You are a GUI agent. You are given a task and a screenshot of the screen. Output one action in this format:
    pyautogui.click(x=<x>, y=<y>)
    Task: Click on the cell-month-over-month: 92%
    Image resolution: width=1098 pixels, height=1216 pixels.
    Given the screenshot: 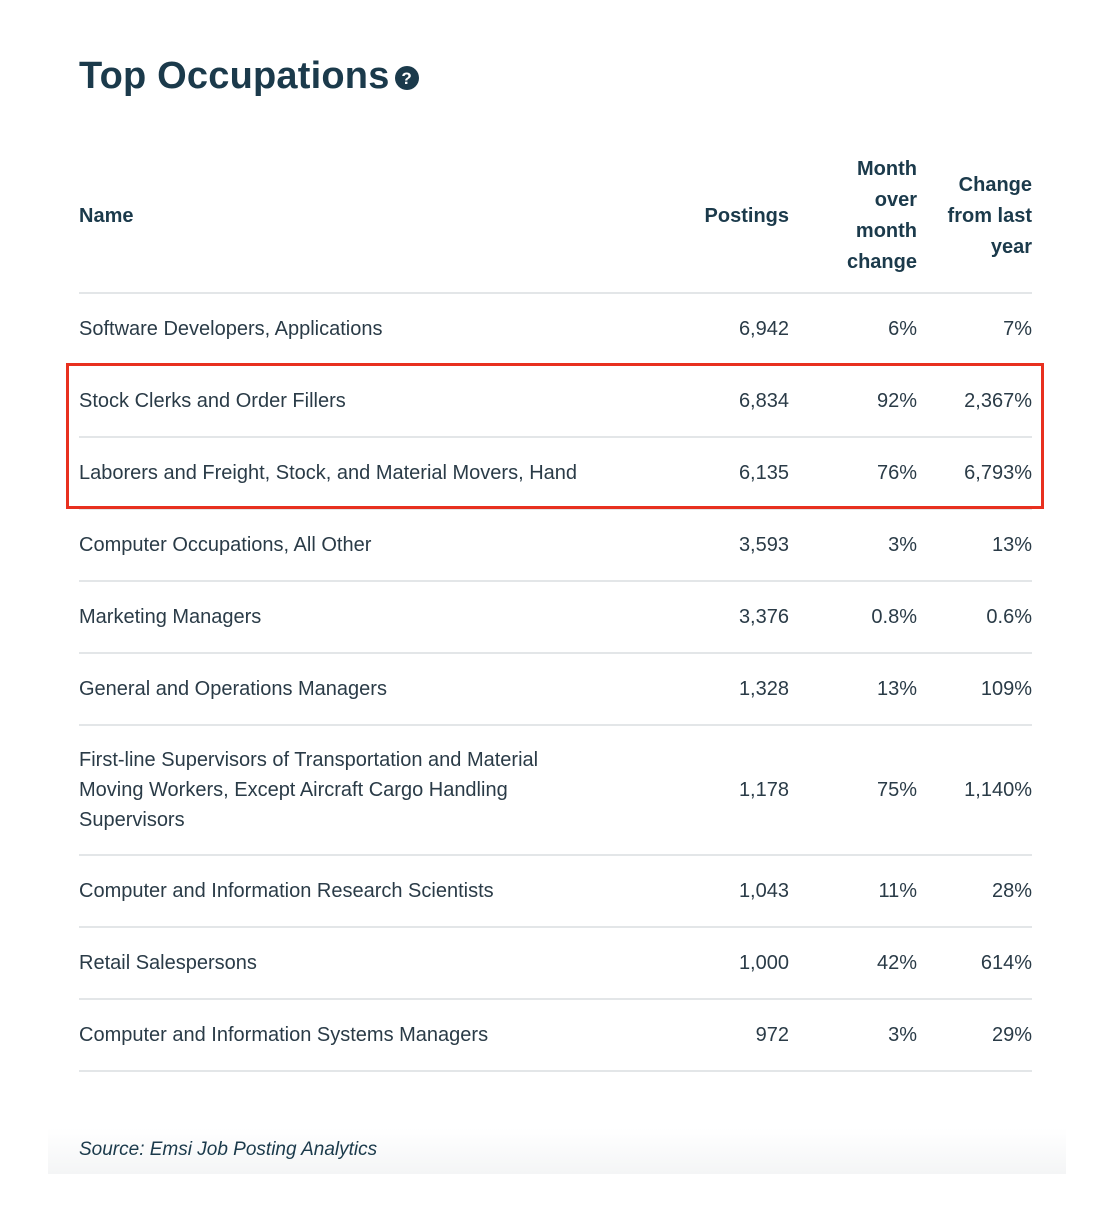 What is the action you would take?
    pyautogui.click(x=853, y=401)
    